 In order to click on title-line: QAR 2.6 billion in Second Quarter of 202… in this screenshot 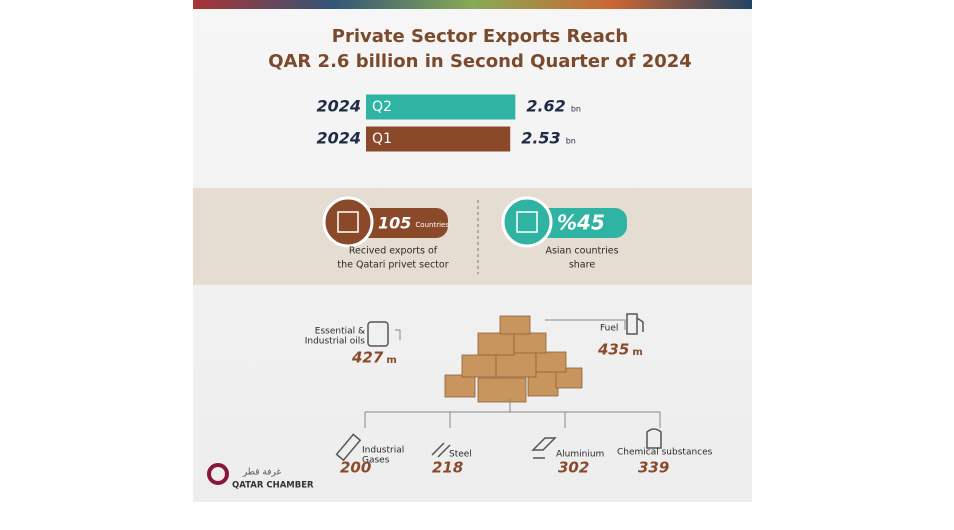, I will do `click(480, 61)`.